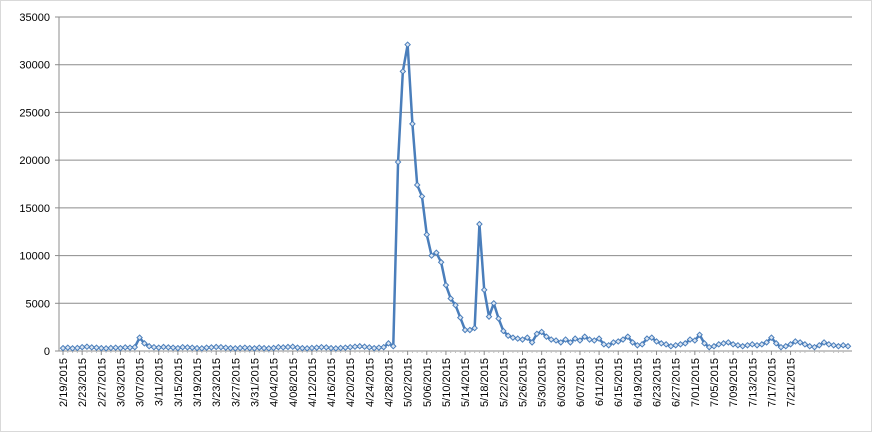 The height and width of the screenshot is (436, 872). I want to click on x-tick-label: 5/06/2015, so click(428, 382).